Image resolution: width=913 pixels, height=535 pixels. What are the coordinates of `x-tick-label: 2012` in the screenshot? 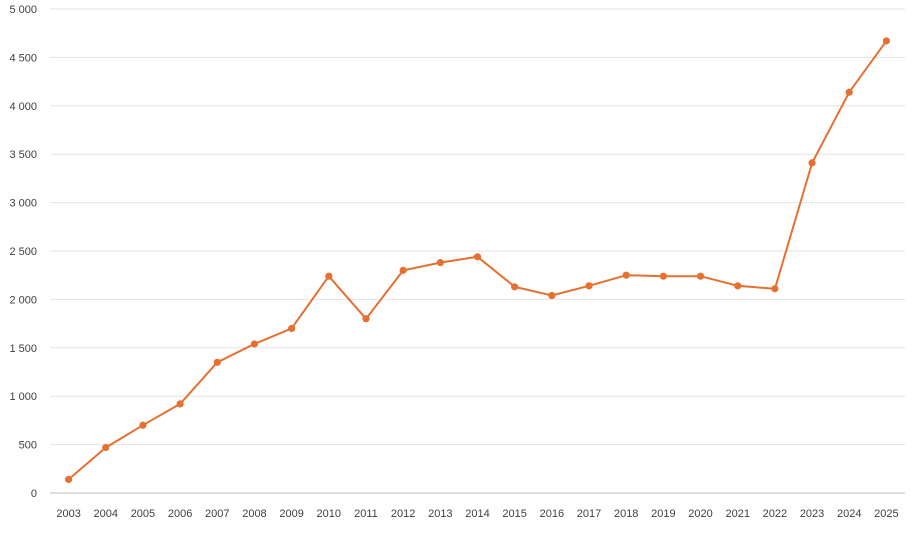 It's located at (403, 514).